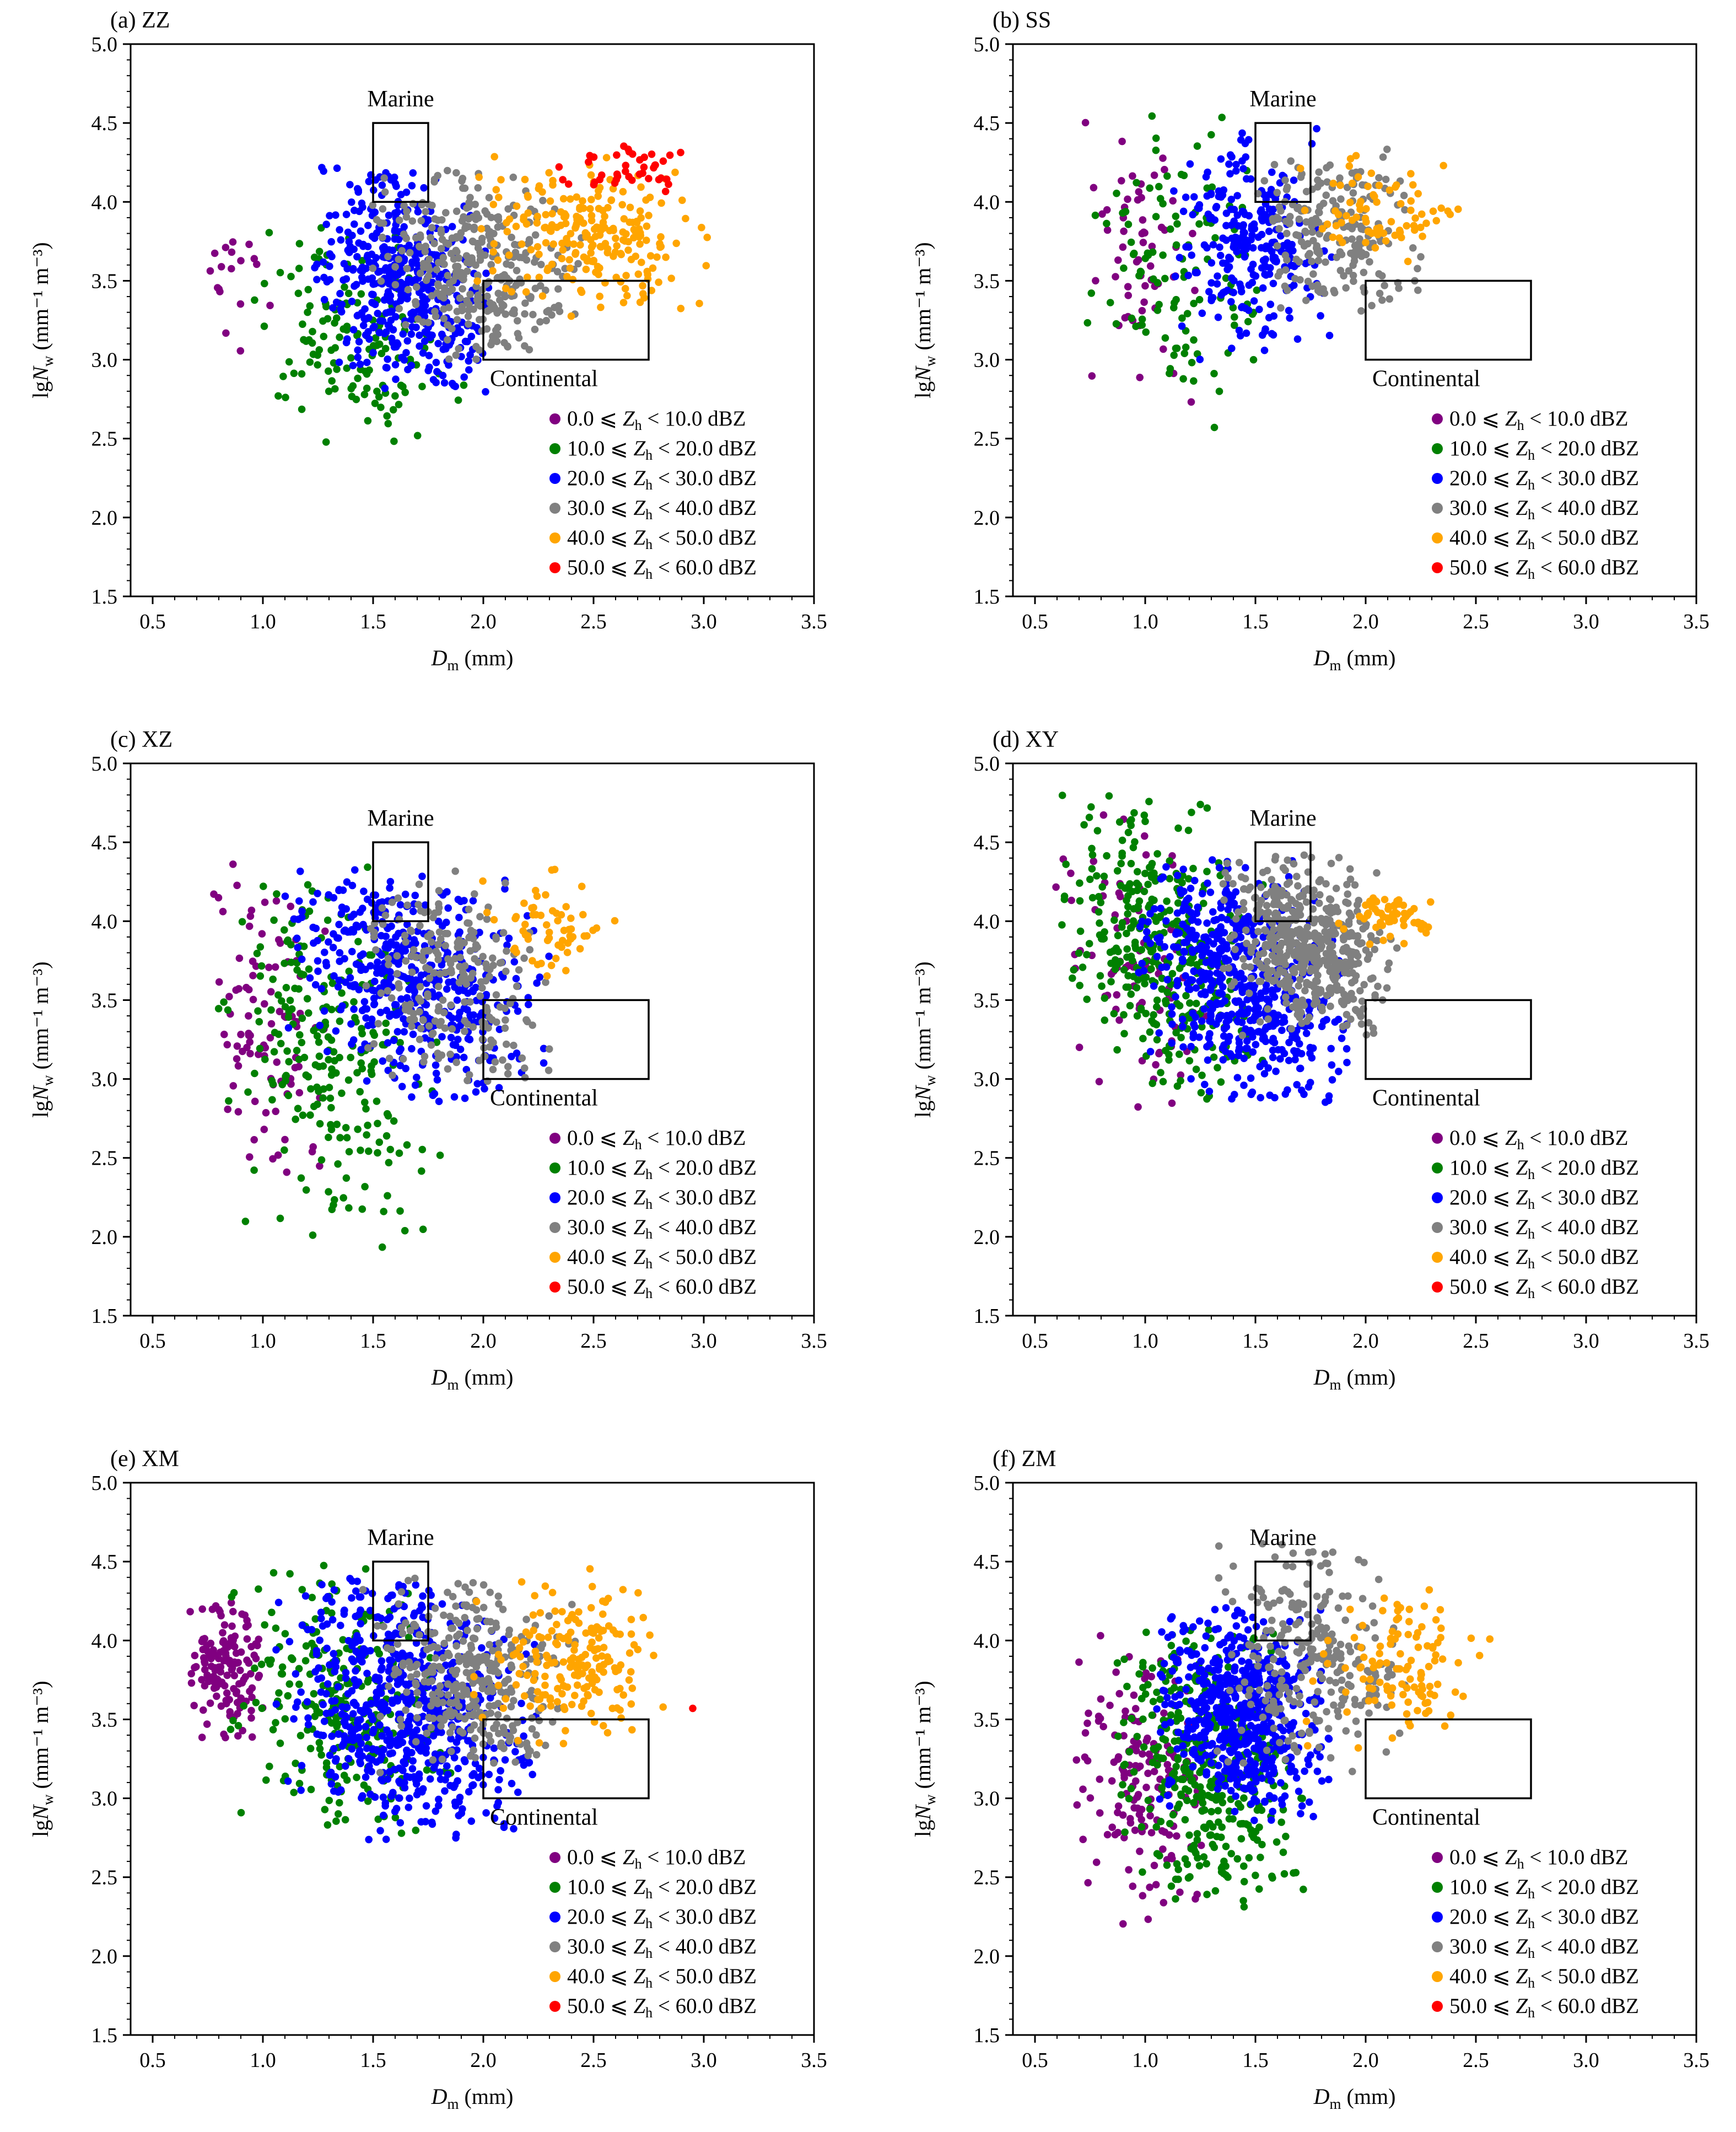 This screenshot has width=1736, height=2132. Describe the element at coordinates (1544, 569) in the screenshot. I see `legend-entry: 50.0 ⩽ Zh < 60.0 dBZ` at that location.